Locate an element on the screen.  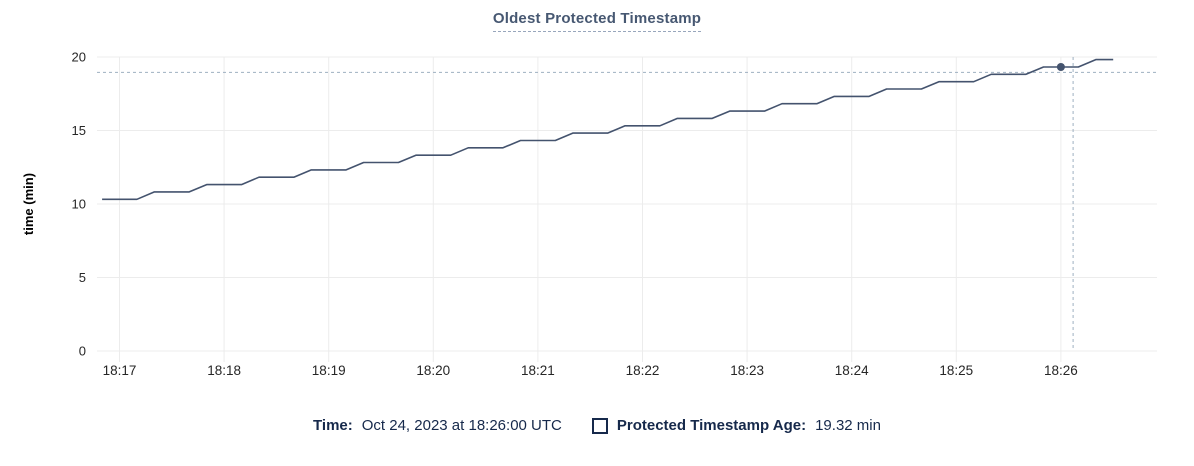
x-tick-label: 18:24 is located at coordinates (852, 370).